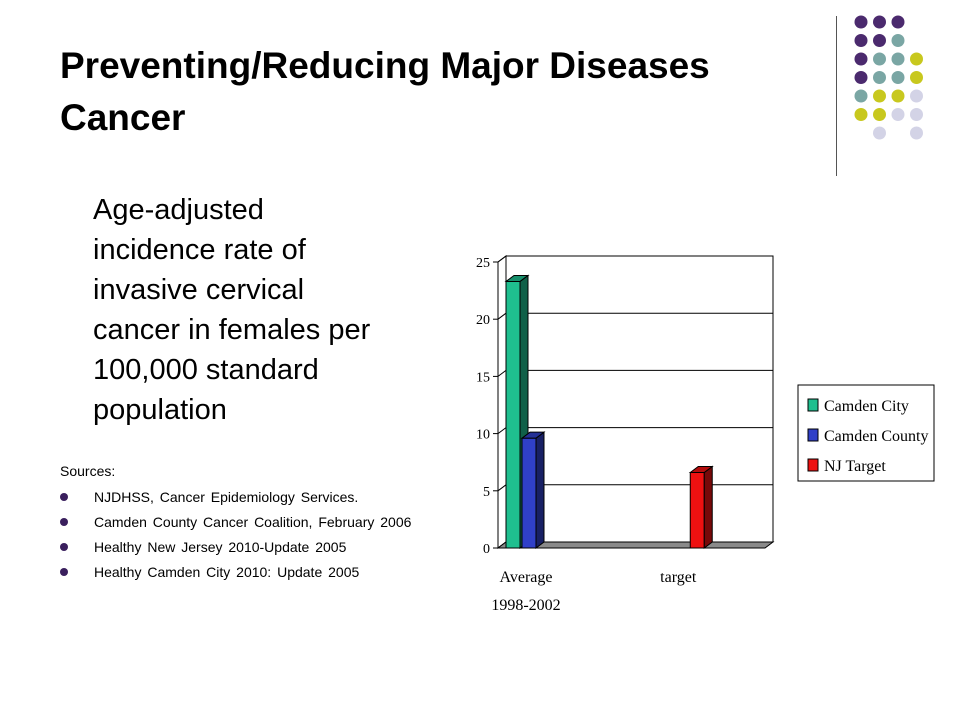  I want to click on source-item: Healthy New Jersey 2010-Update 2005, so click(250, 547).